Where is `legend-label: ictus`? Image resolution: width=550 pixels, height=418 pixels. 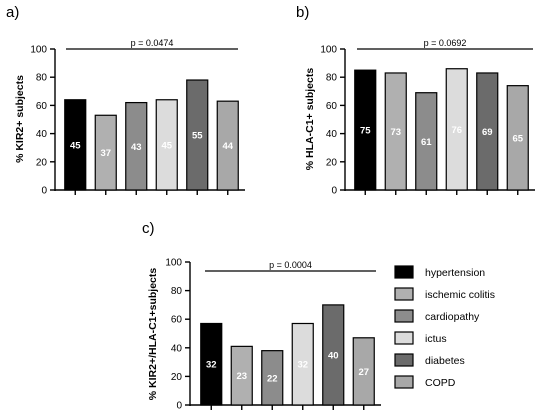 legend-label: ictus is located at coordinates (436, 339).